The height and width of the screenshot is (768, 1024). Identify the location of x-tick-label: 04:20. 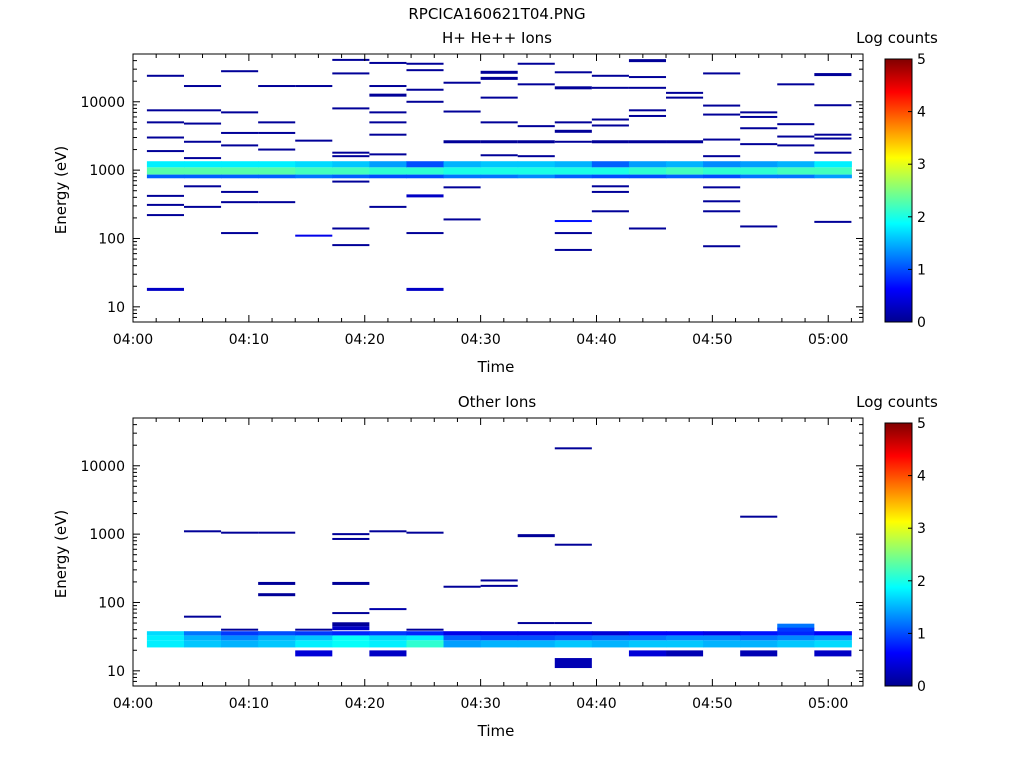
(365, 340).